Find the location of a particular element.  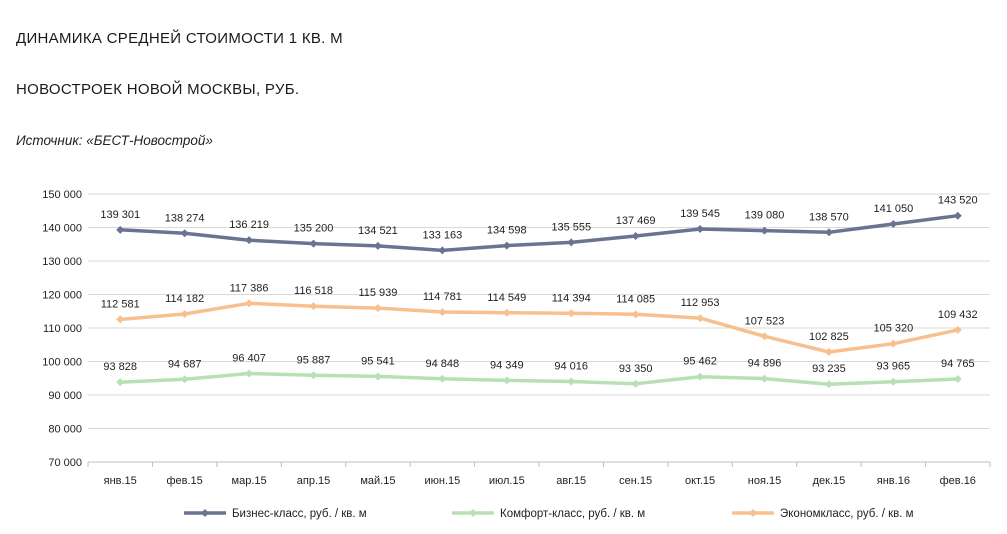

data-label: 137 469 is located at coordinates (636, 221).